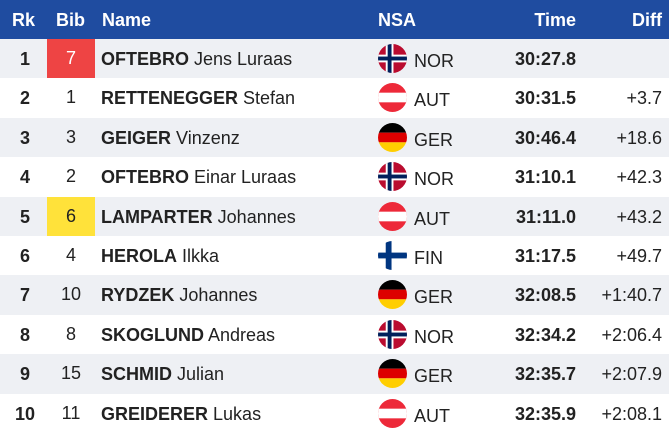 The width and height of the screenshot is (669, 433). What do you see at coordinates (392, 255) in the screenshot?
I see `finland-flag-icon` at bounding box center [392, 255].